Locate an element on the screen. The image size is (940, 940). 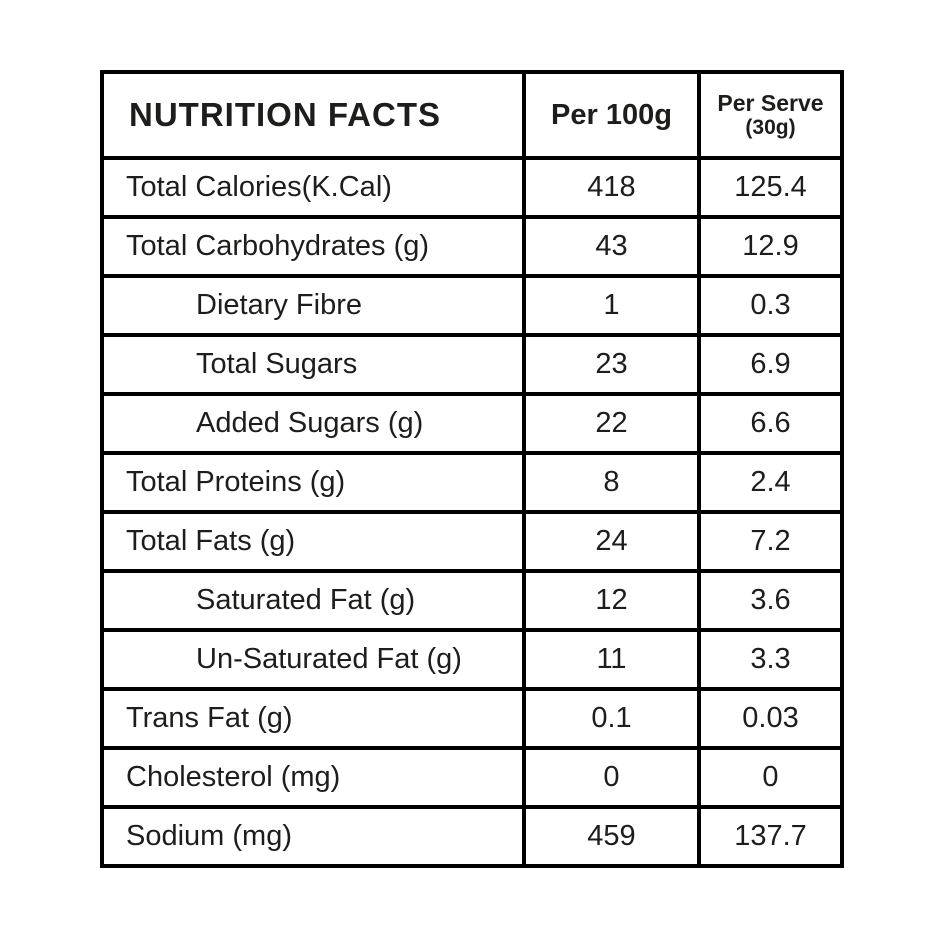
row-value-per-100g: 43 is located at coordinates (611, 246).